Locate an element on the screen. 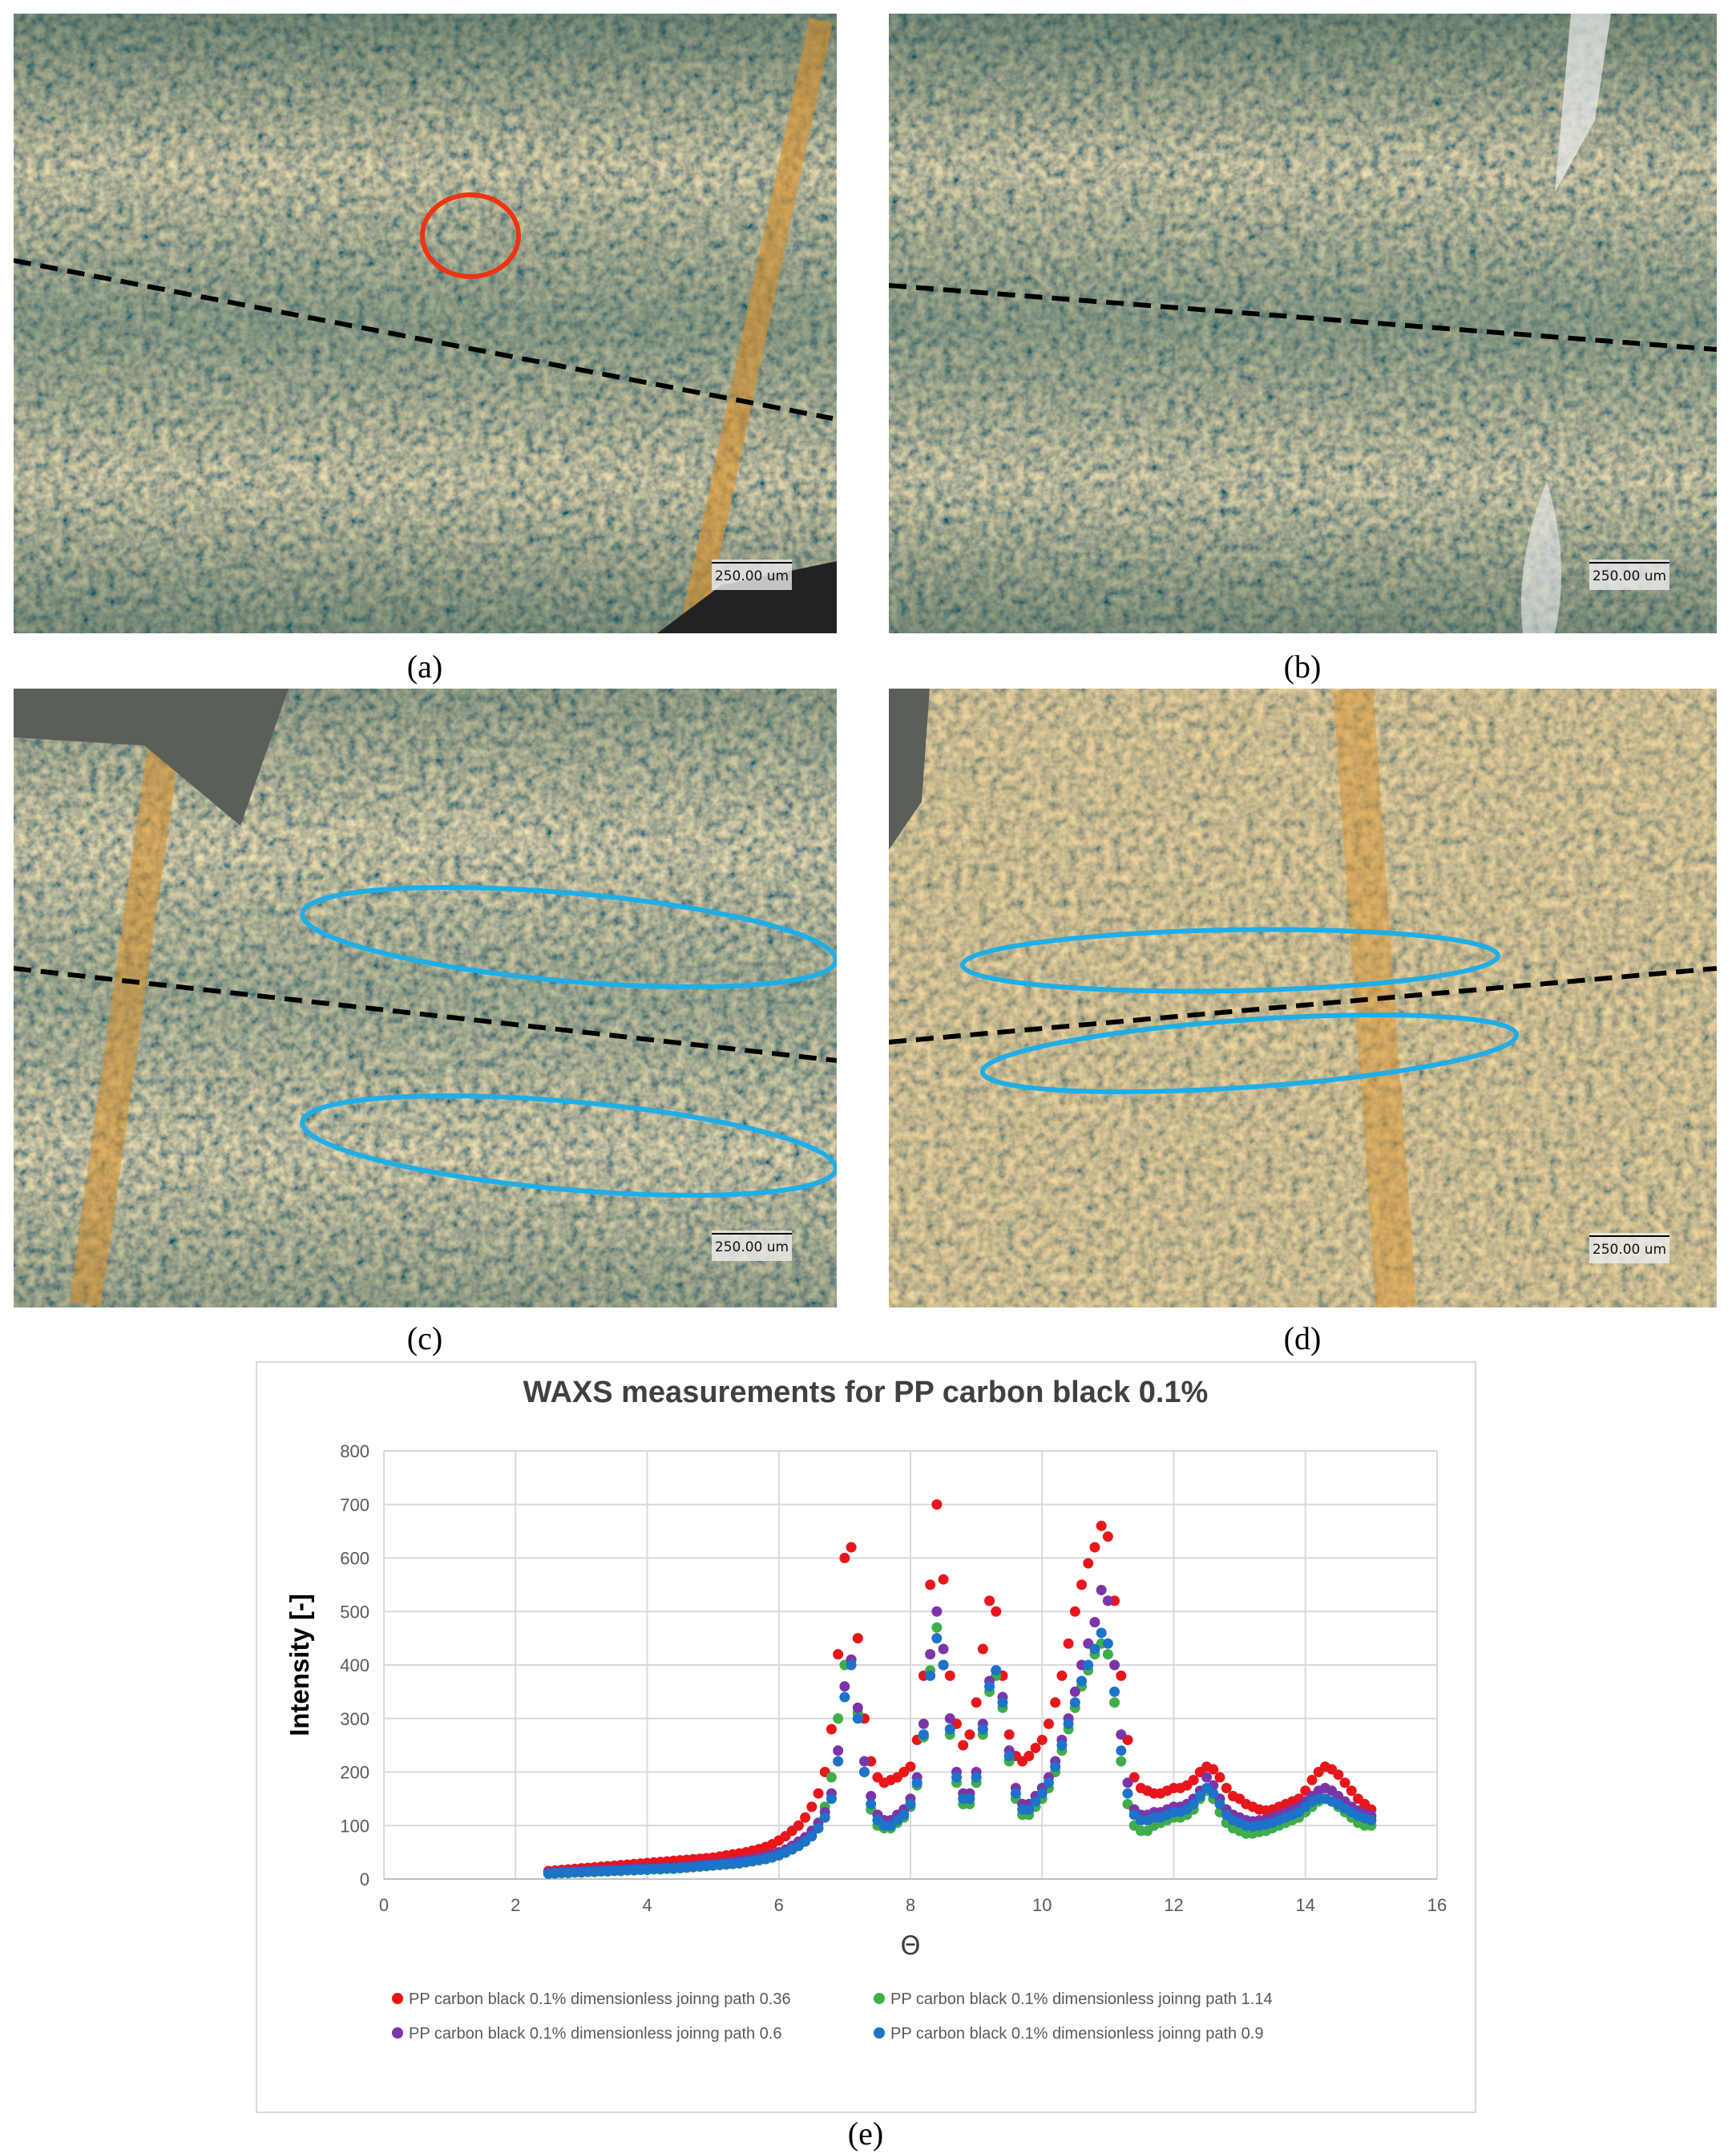 This screenshot has width=1736, height=2154. y-tick-label: 100 is located at coordinates (355, 1826).